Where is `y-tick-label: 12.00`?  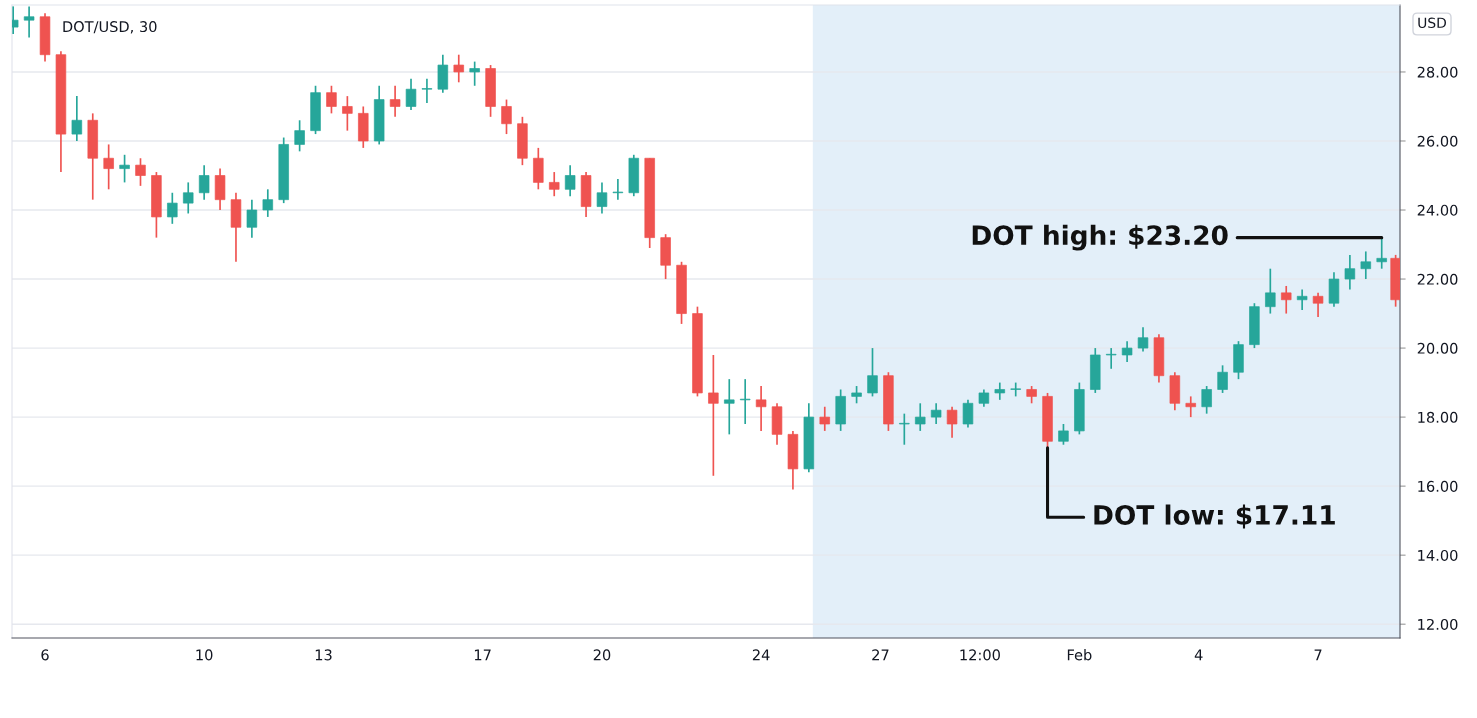
y-tick-label: 12.00 is located at coordinates (1438, 624).